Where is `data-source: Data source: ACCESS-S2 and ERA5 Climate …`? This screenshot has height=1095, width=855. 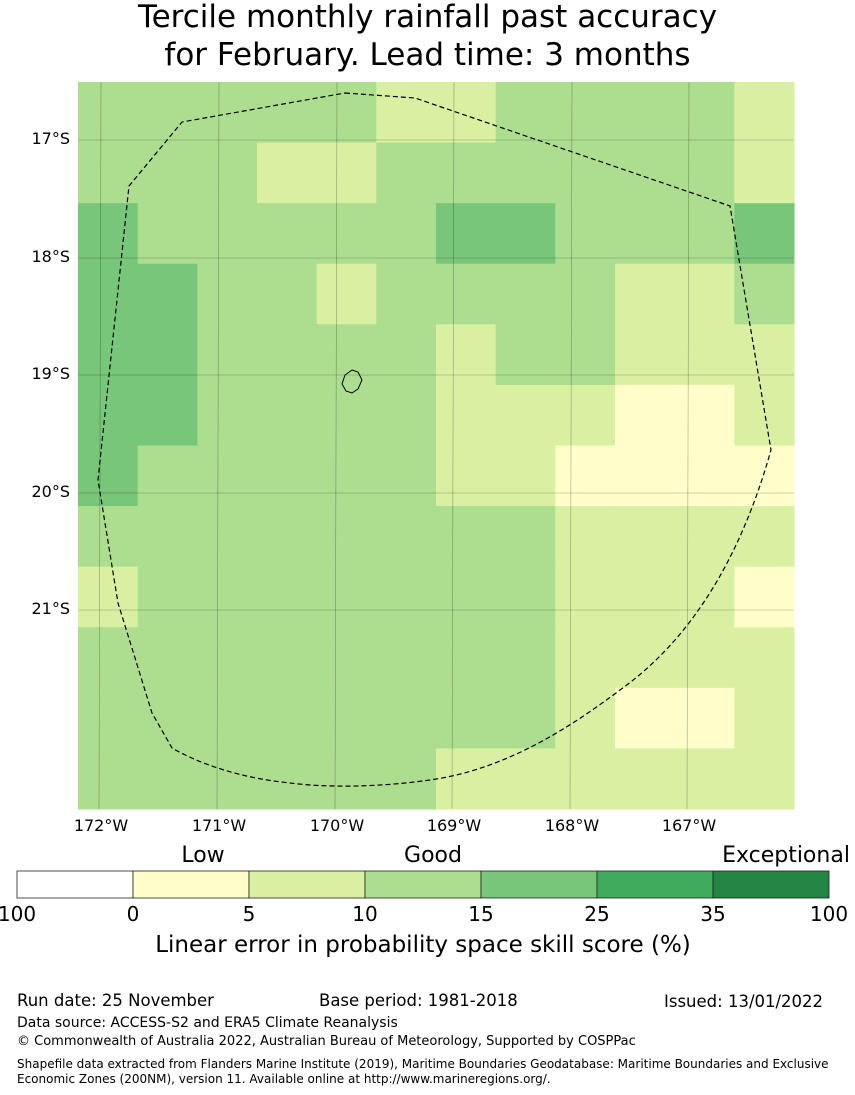
data-source: Data source: ACCESS-S2 and ERA5 Climate … is located at coordinates (207, 1023).